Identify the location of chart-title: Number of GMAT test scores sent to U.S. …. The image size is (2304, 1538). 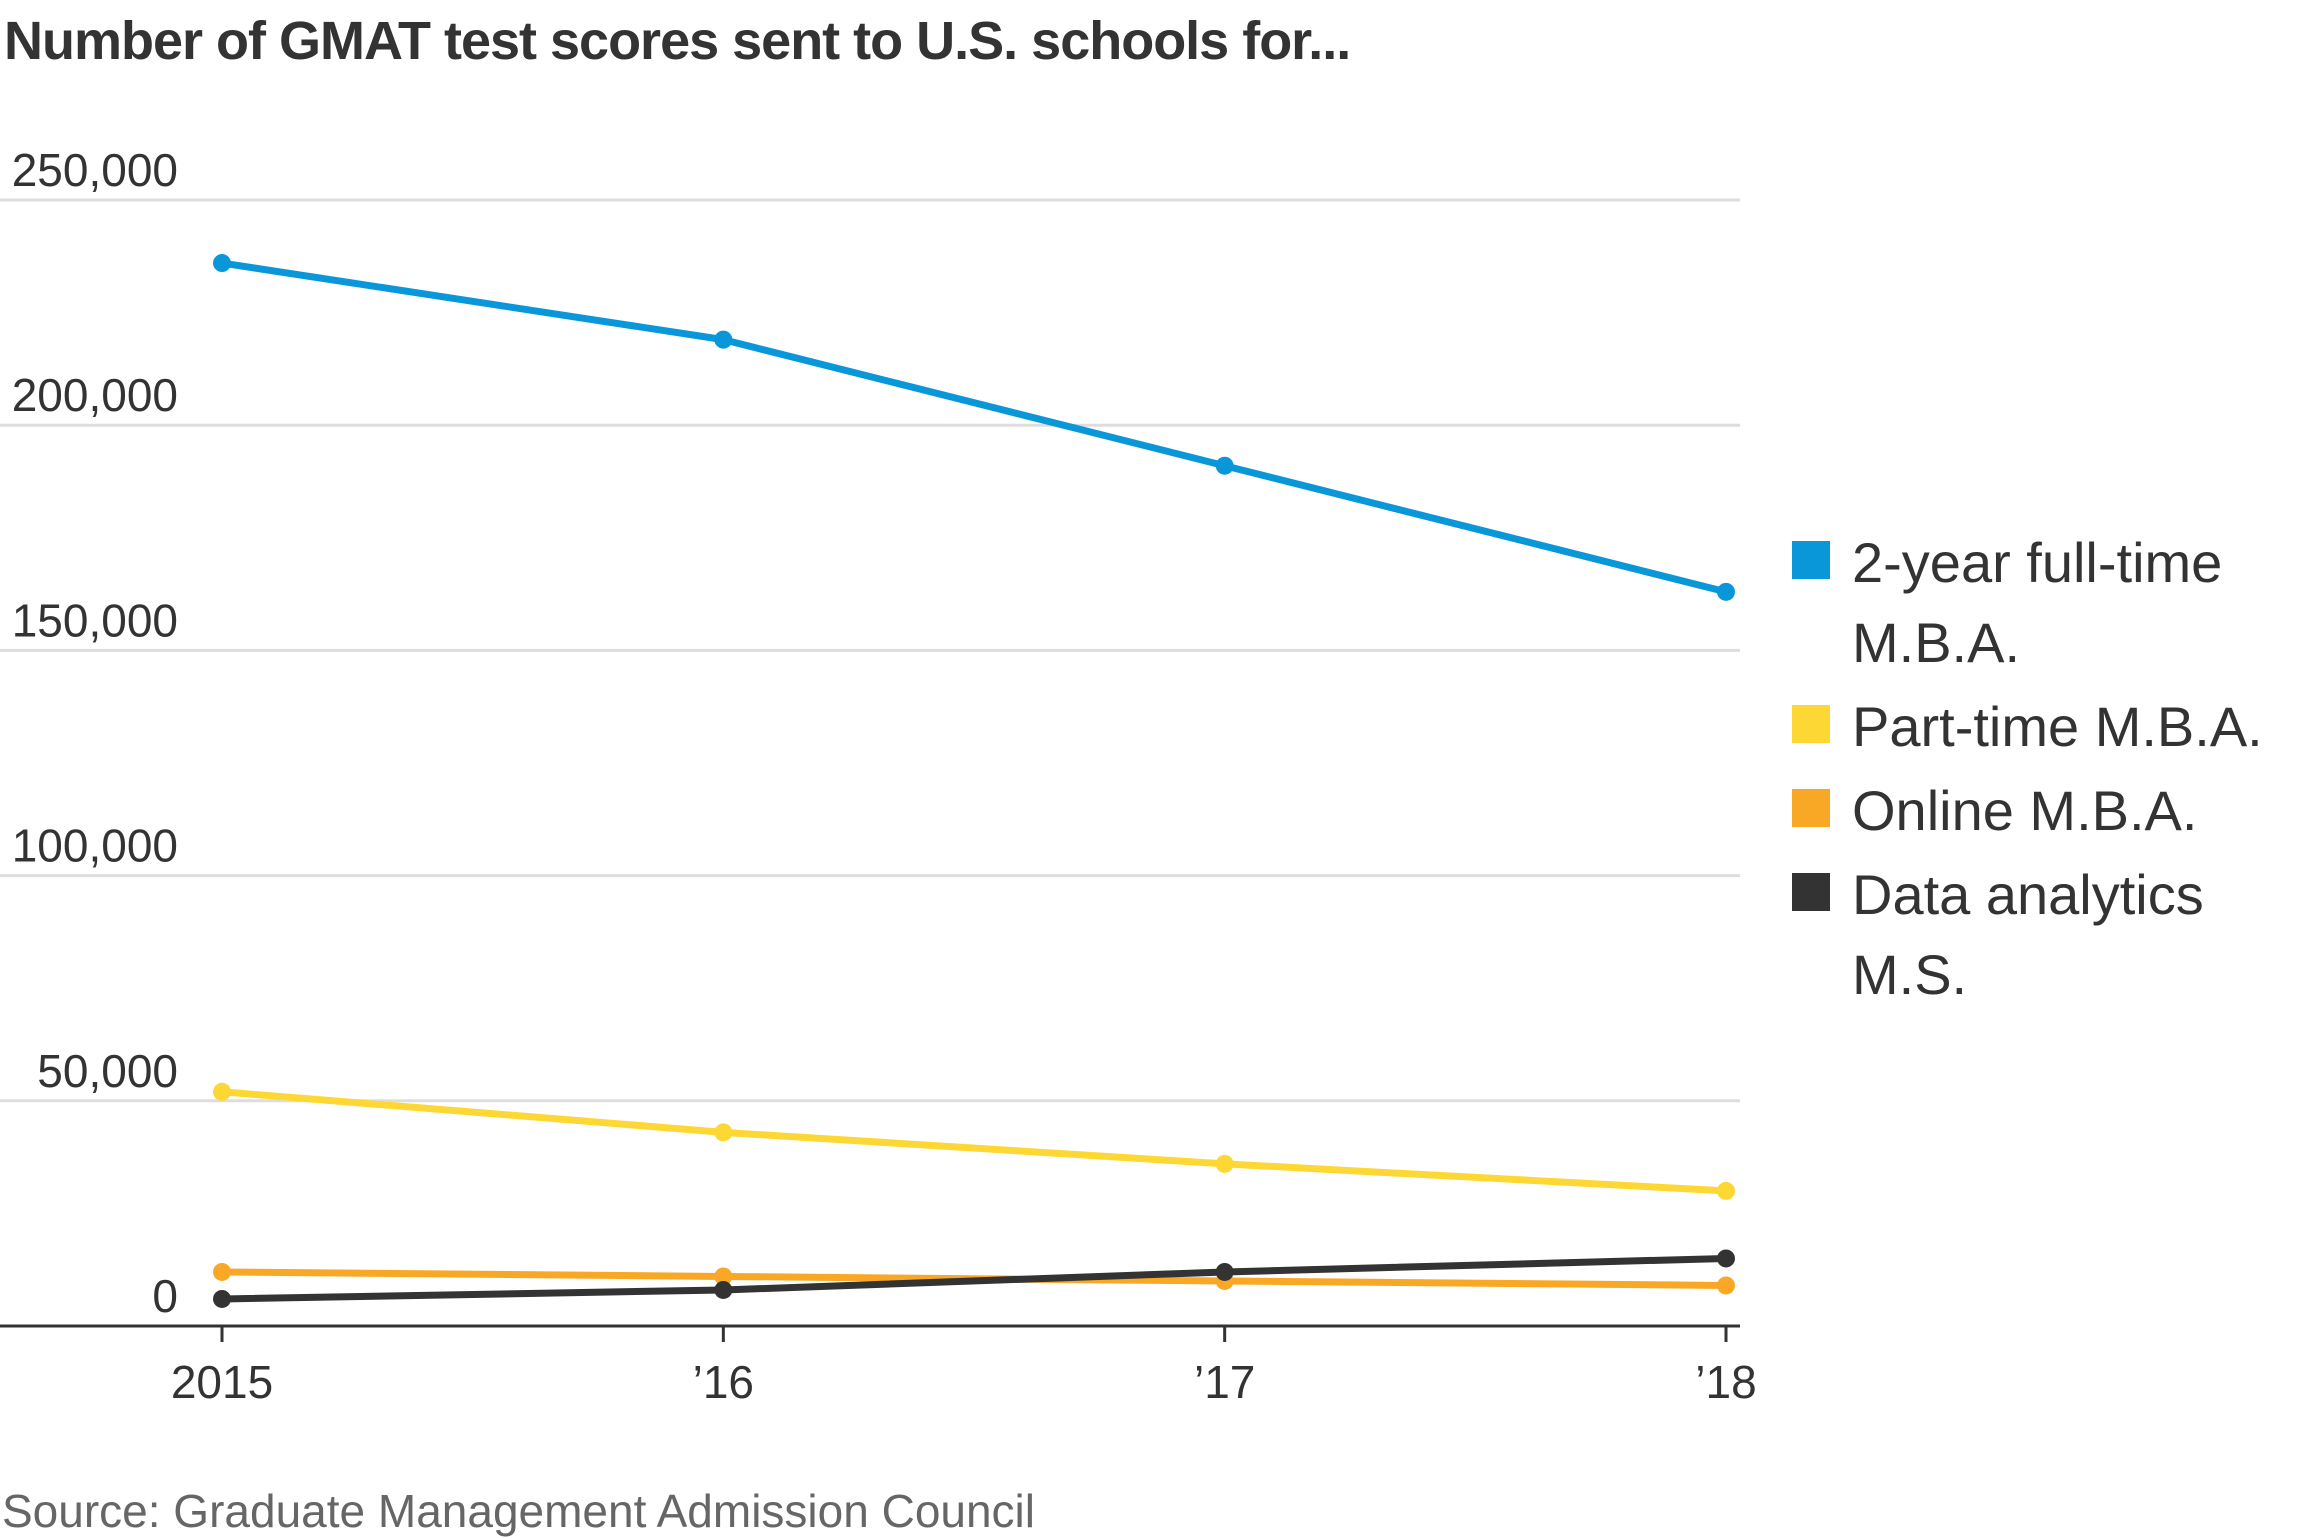
(677, 41).